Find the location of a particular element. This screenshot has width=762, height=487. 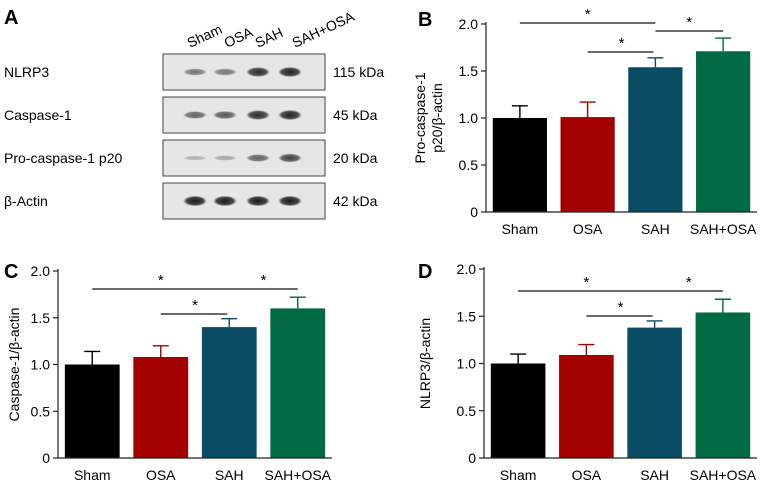

blot-row-label: Caspase-1 is located at coordinates (38, 115).